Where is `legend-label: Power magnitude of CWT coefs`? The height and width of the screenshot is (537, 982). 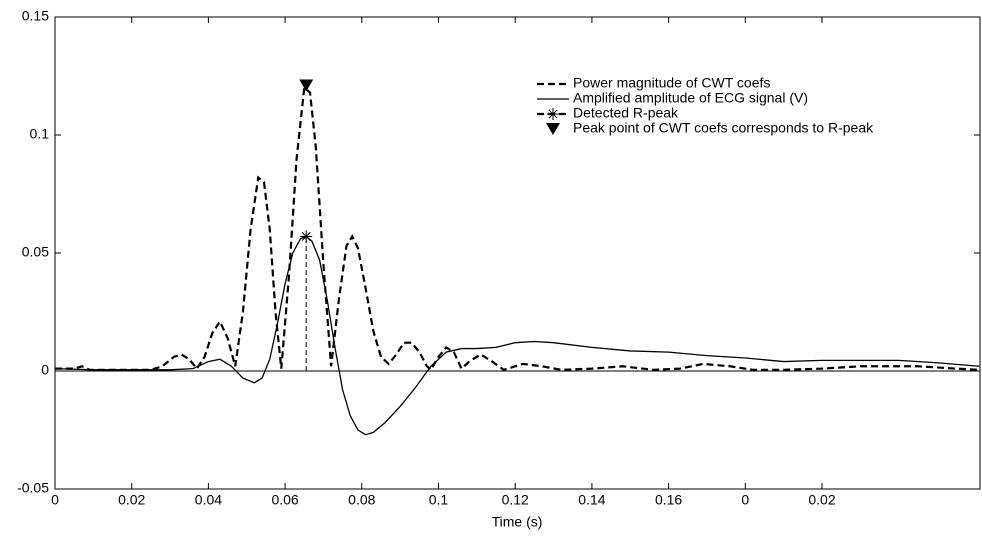
legend-label: Power magnitude of CWT coefs is located at coordinates (671, 83).